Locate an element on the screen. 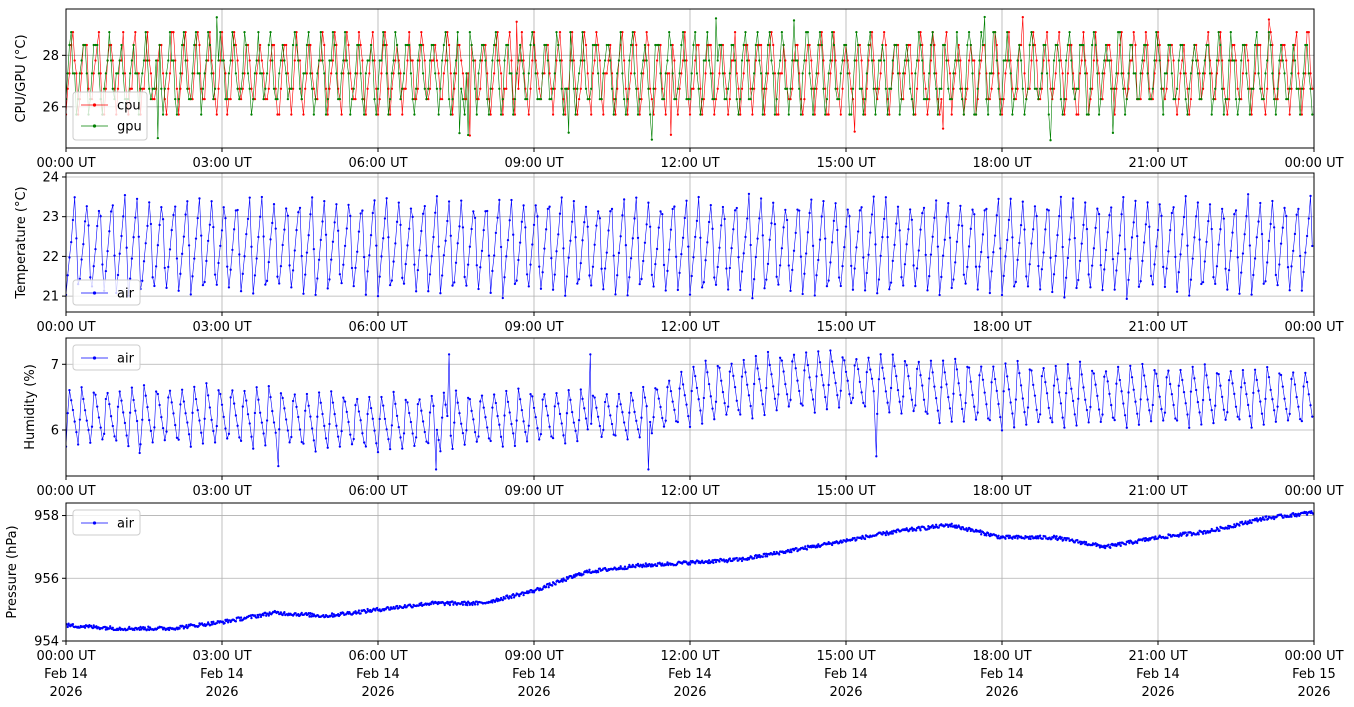  x-tick-date-label: Feb 14 is located at coordinates (1158, 674).